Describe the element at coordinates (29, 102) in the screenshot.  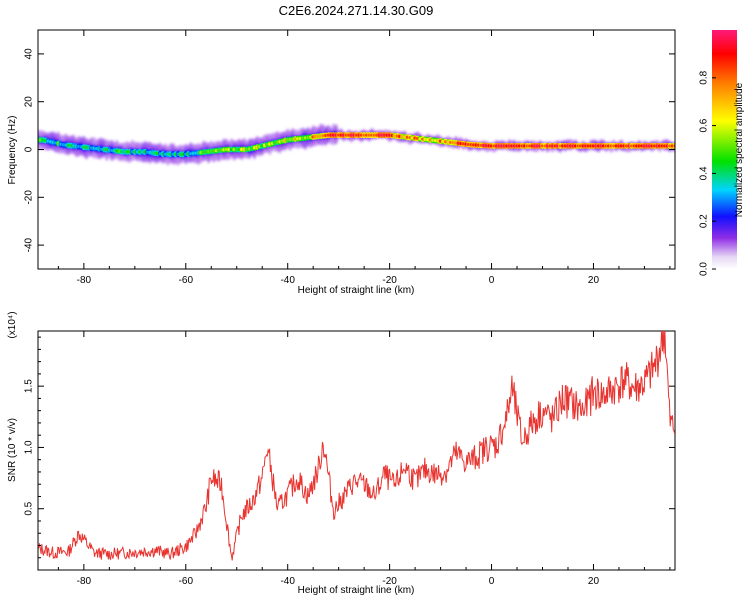
I see `y-tick-label: 20` at that location.